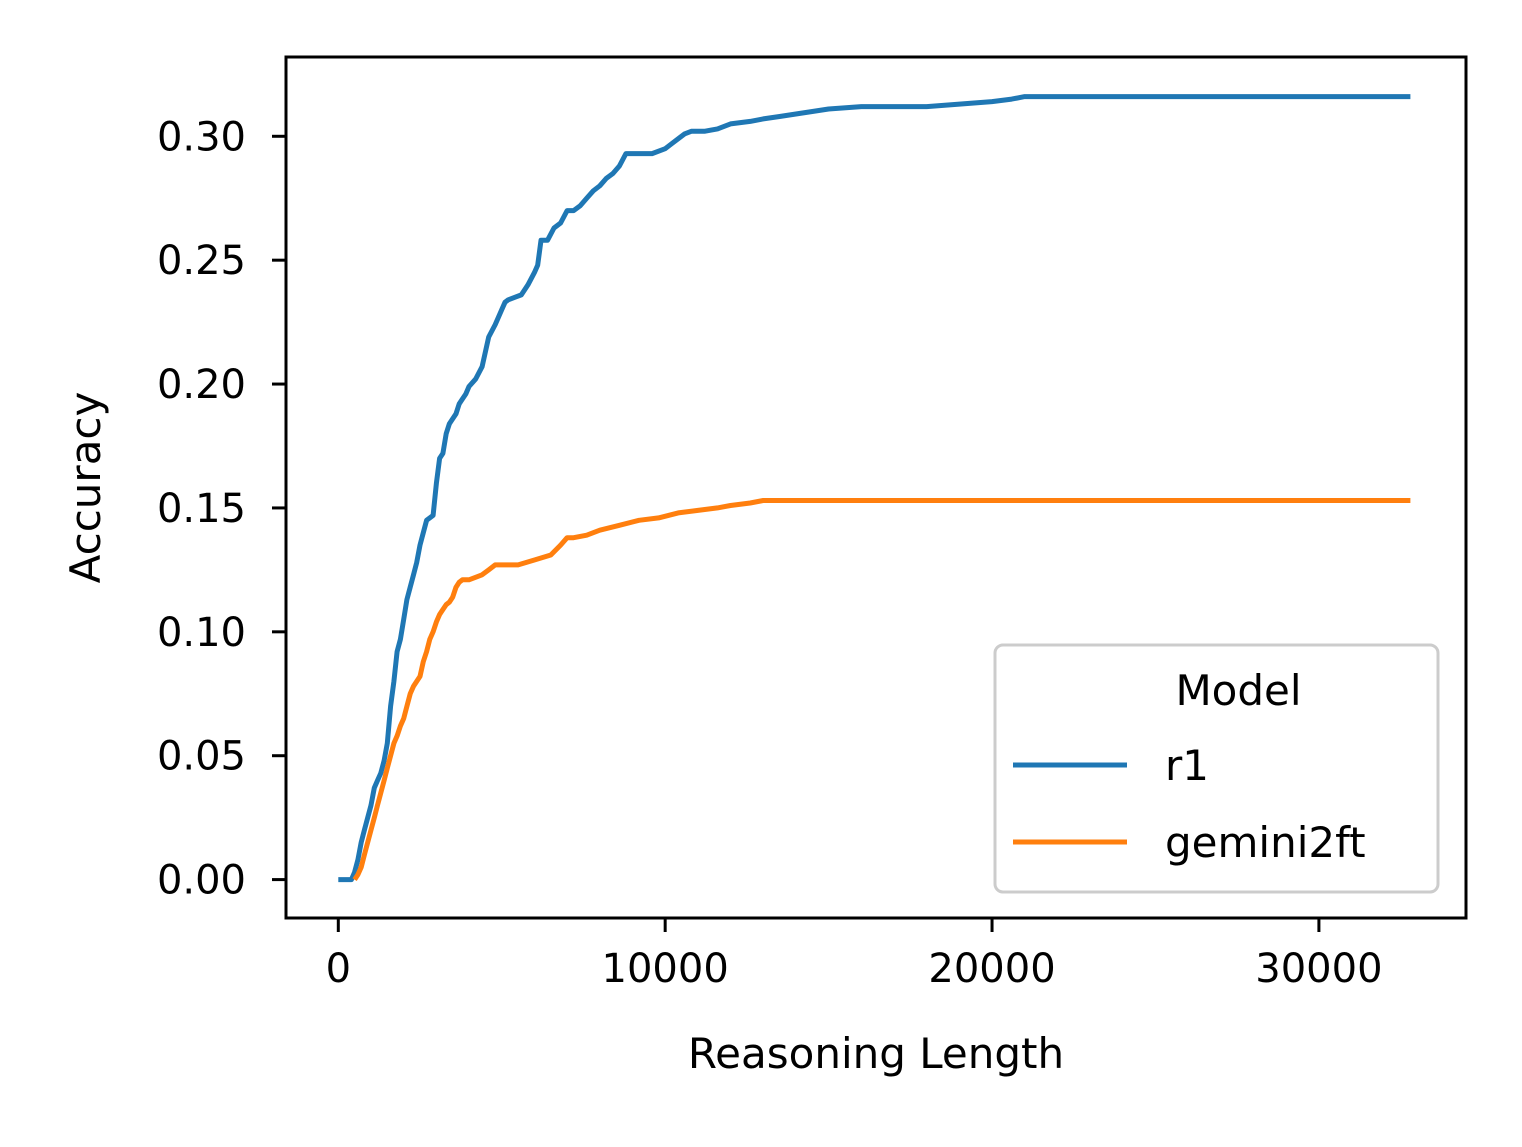 This screenshot has height=1147, width=1522. Describe the element at coordinates (1318, 969) in the screenshot. I see `x-tick-label: 30000` at that location.